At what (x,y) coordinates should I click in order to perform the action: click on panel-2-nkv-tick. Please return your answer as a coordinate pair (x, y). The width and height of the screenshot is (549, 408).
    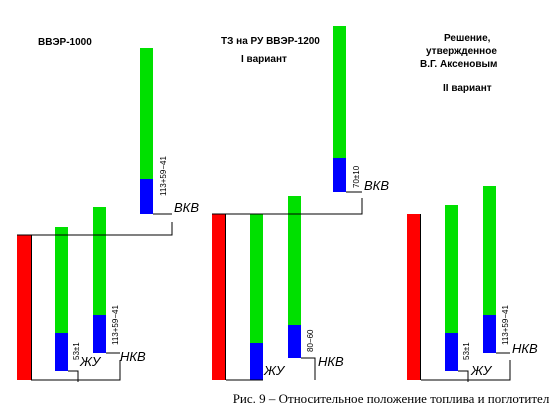
    Looking at the image, I should click on (308, 368).